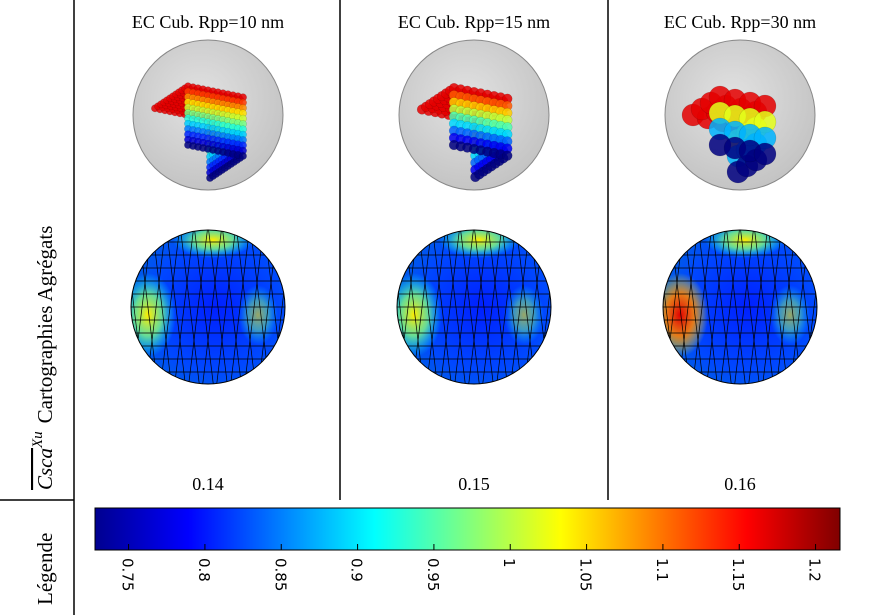  Describe the element at coordinates (586, 574) in the screenshot. I see `colorbar-tick-label: 1.05` at that location.